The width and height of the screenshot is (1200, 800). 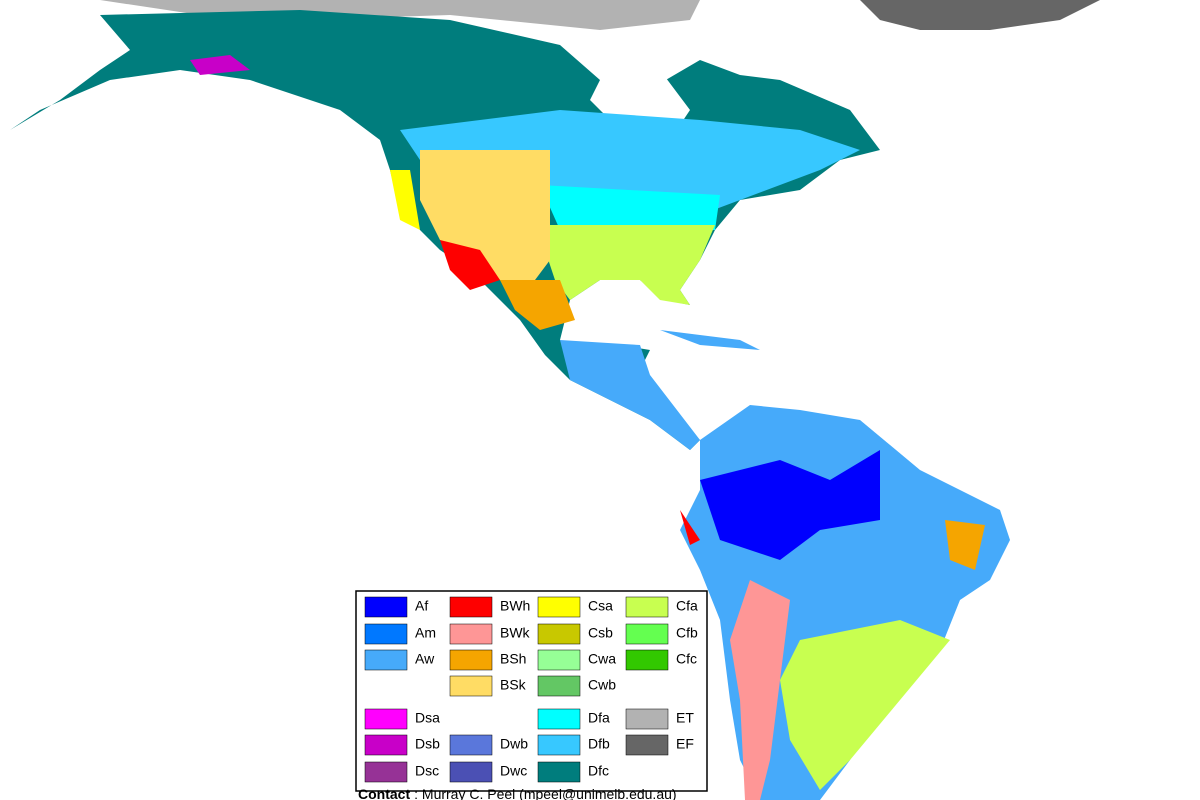 I want to click on zone-bsh, so click(x=537, y=305).